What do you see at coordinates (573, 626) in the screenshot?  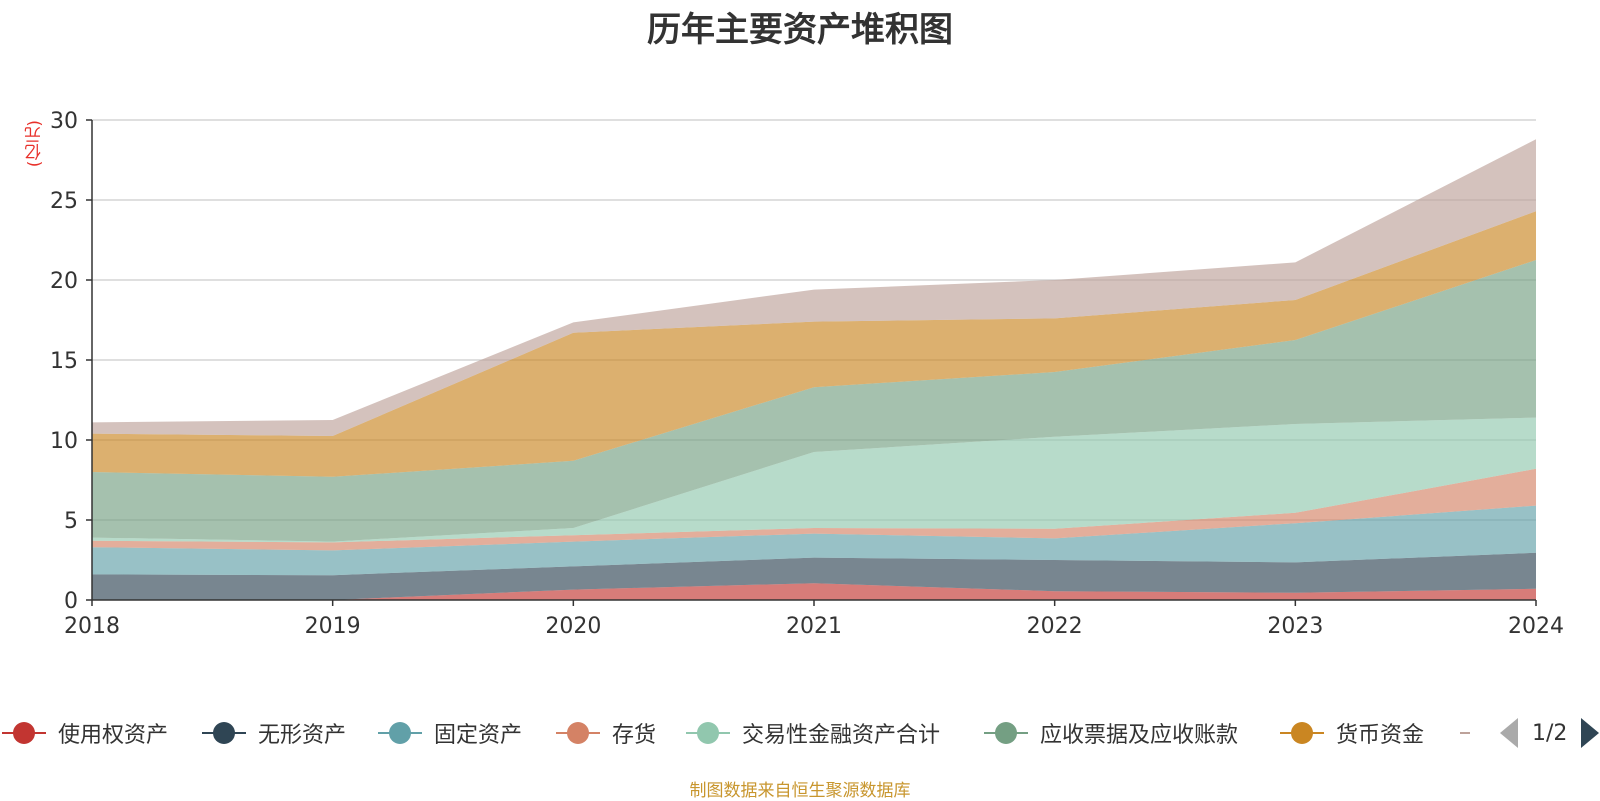 I see `x-tick-label: 2020` at bounding box center [573, 626].